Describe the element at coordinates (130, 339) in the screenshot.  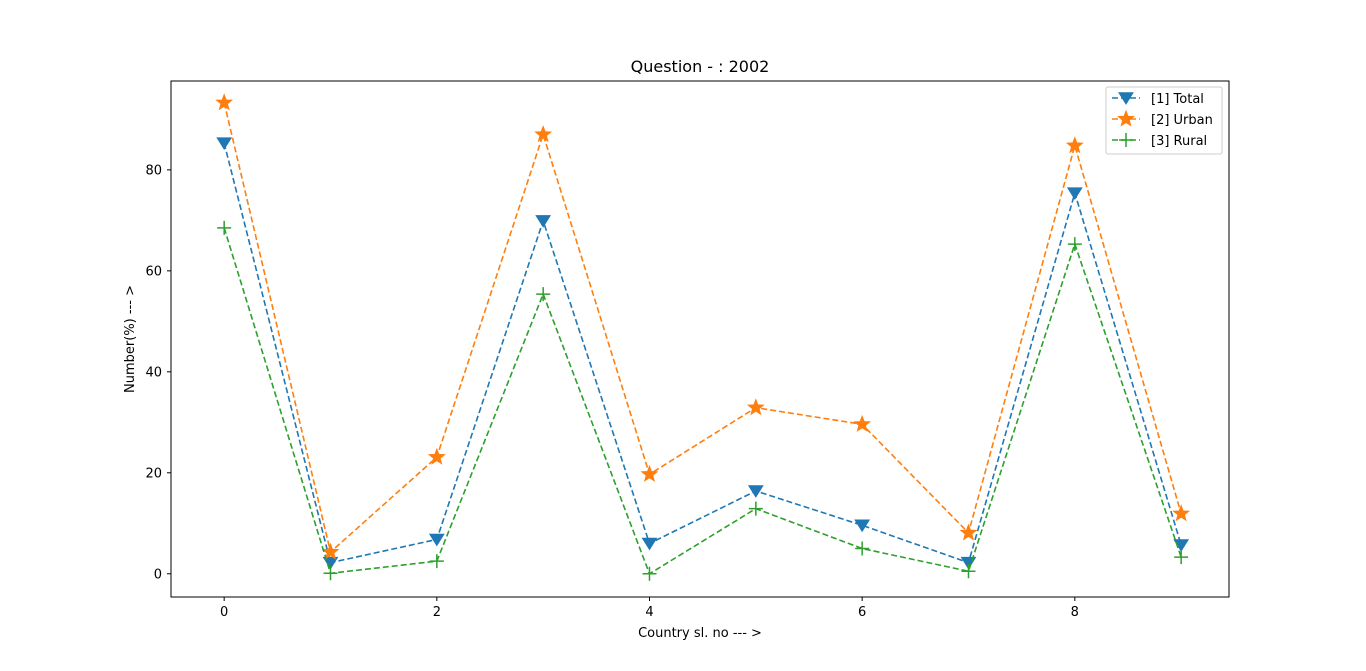
I see `y-axis-label: Number(%) --- >` at that location.